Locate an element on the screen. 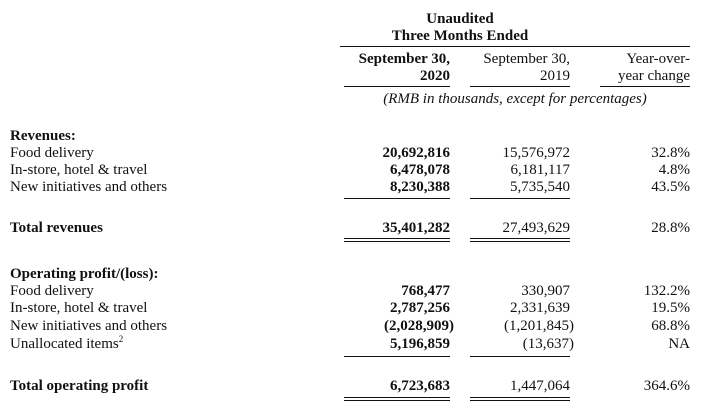 The width and height of the screenshot is (703, 417). header-unaudited: Unaudited is located at coordinates (460, 19).